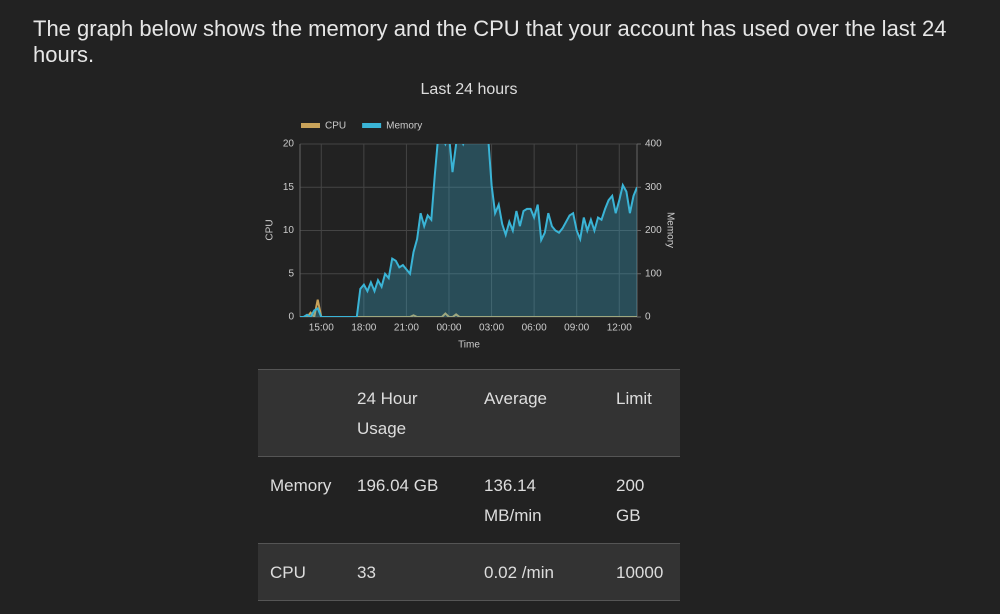 Image resolution: width=1000 pixels, height=614 pixels. What do you see at coordinates (653, 230) in the screenshot?
I see `y2-tick-label: 200` at bounding box center [653, 230].